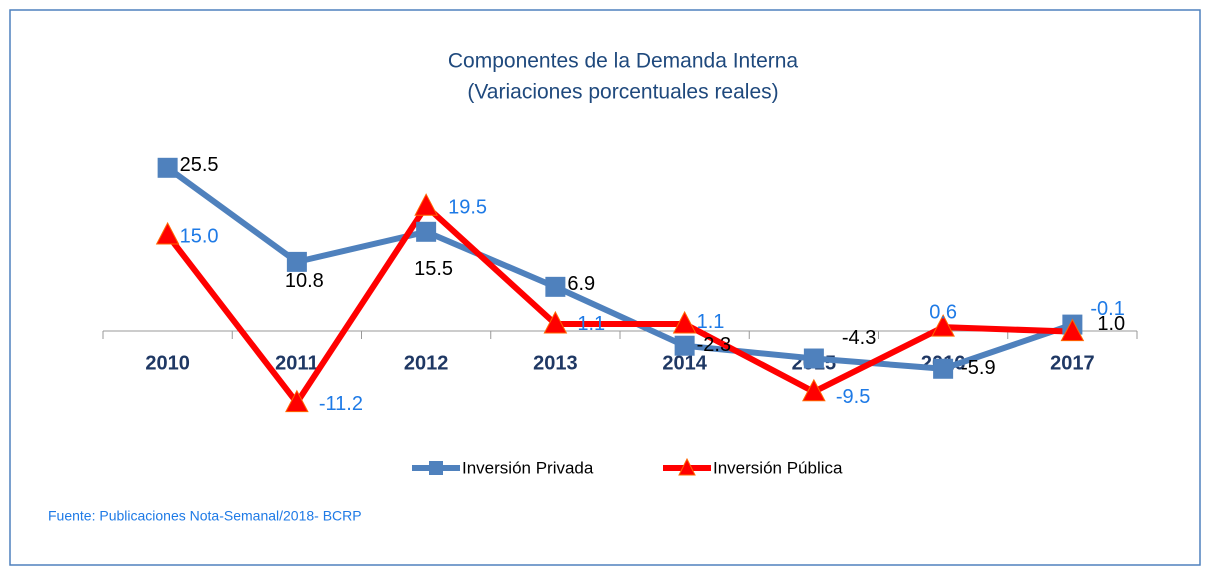 This screenshot has height=575, width=1211. Describe the element at coordinates (304, 281) in the screenshot. I see `data-label: 10.8` at that location.